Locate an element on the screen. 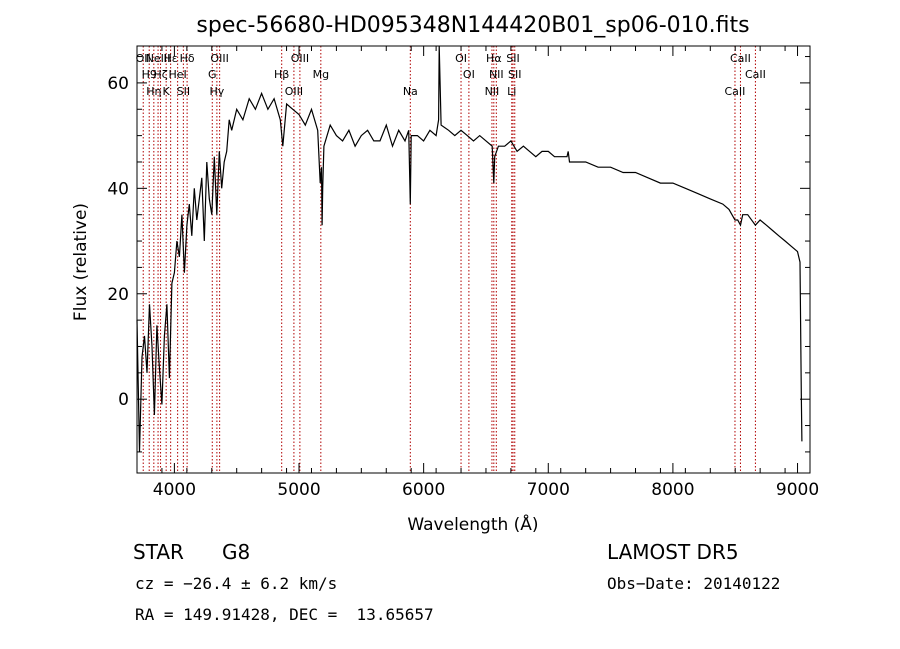 The image size is (900, 649). line-marker-label: Hη is located at coordinates (153, 91).